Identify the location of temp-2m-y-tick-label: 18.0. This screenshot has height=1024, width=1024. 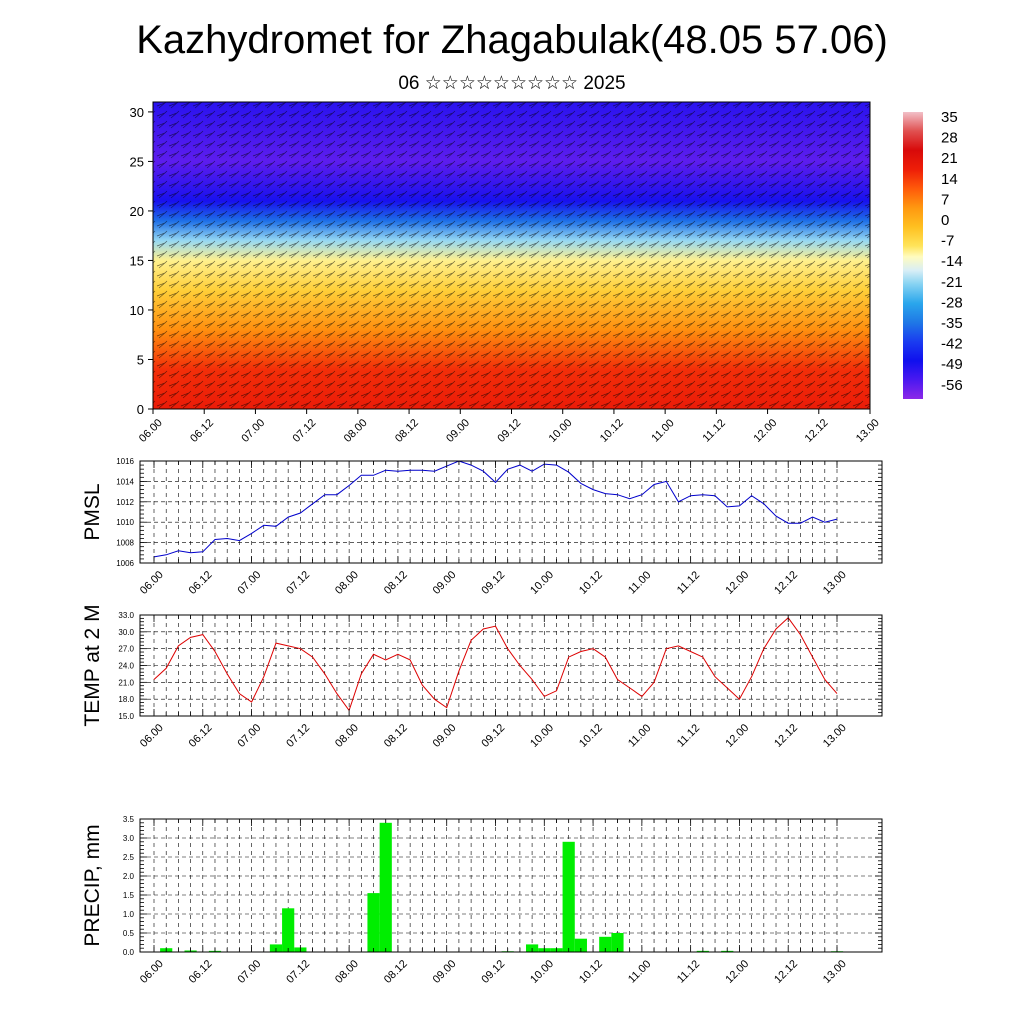
(126, 699).